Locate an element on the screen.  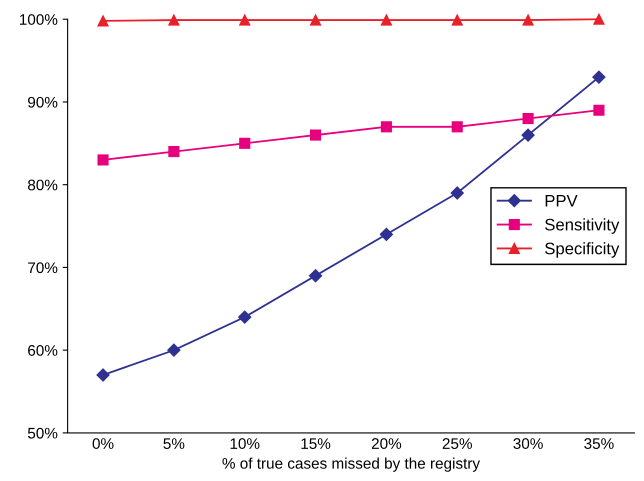
legend-label: Specificity is located at coordinates (582, 250).